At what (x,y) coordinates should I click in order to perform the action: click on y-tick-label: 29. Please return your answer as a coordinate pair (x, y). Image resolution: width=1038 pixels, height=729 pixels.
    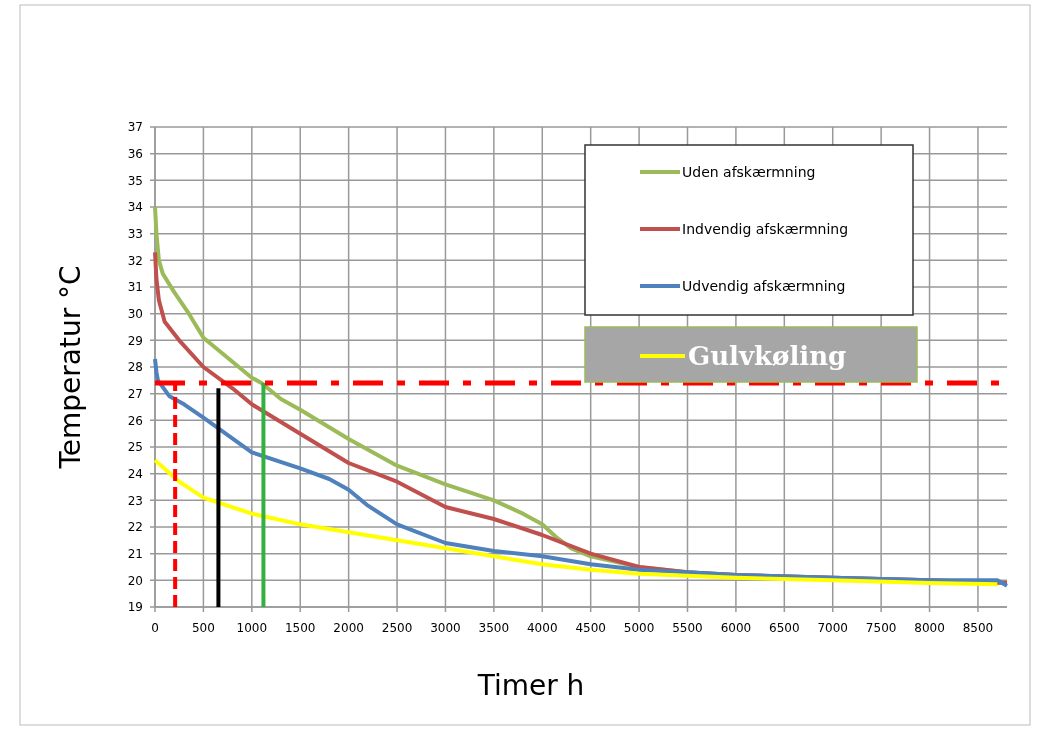
    Looking at the image, I should click on (135, 340).